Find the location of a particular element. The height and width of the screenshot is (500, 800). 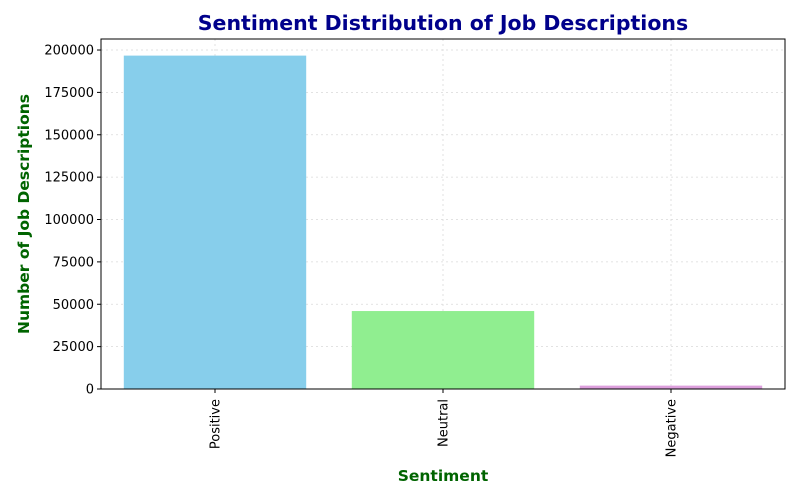

x-tick-label: Positive is located at coordinates (216, 424).